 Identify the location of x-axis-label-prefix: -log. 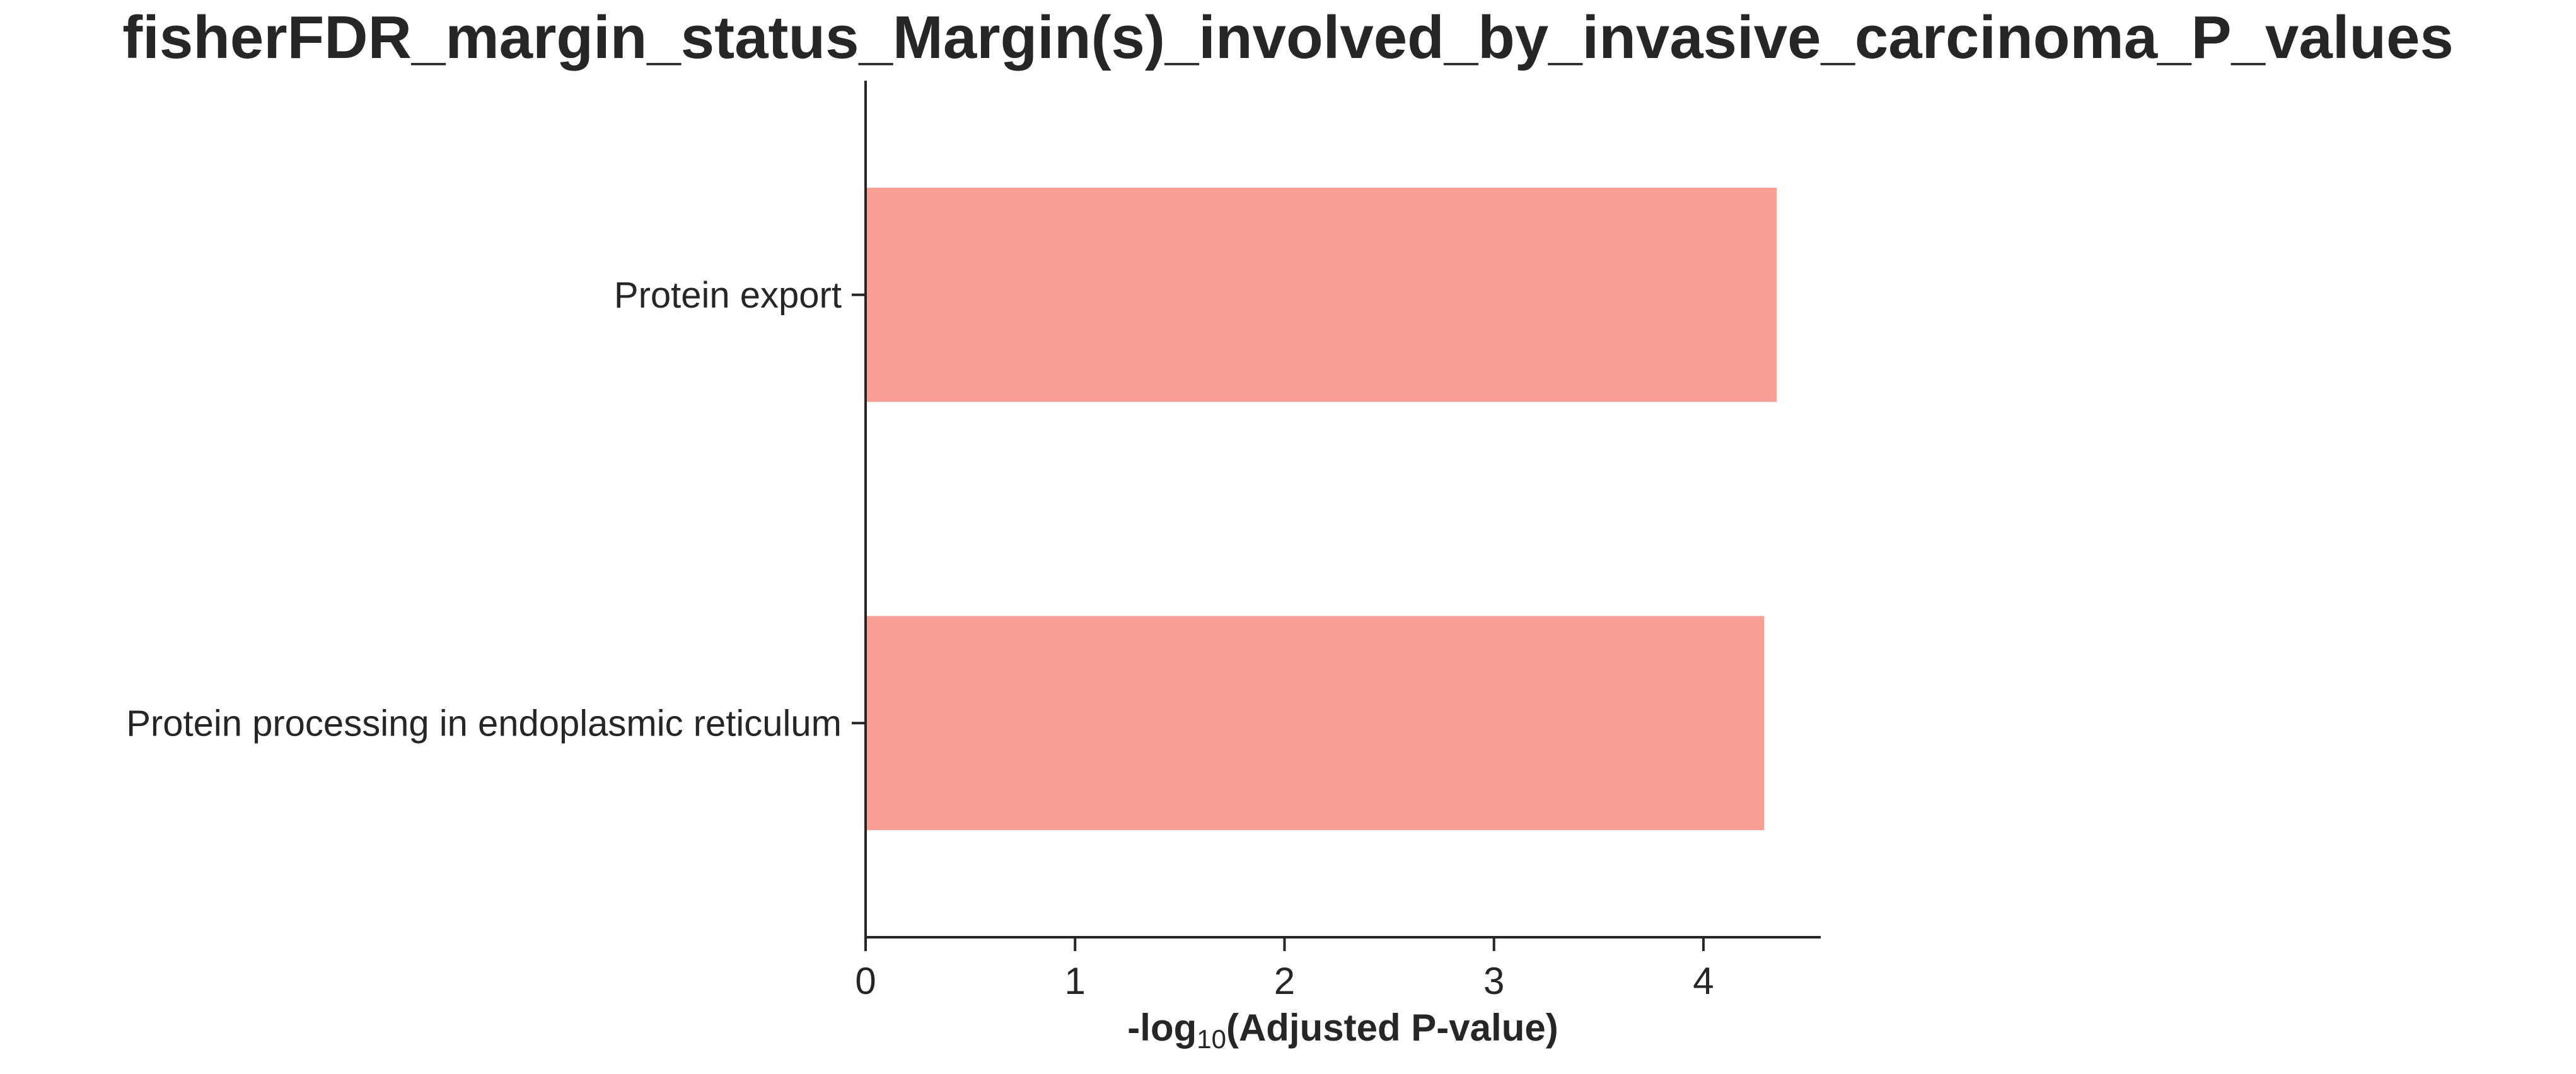
(1162, 1028).